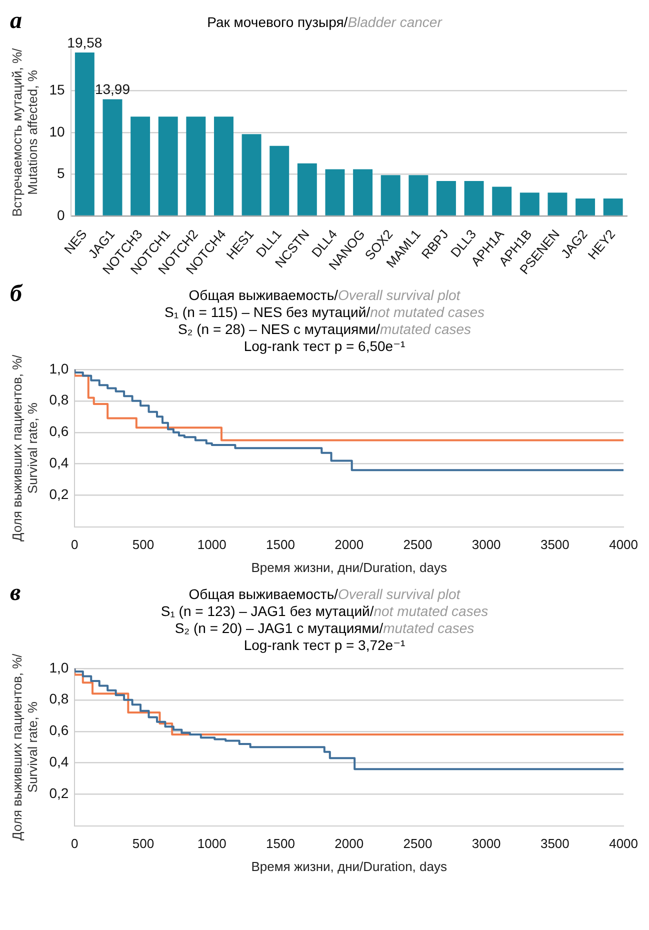  I want to click on data-label: 19,58, so click(84, 42).